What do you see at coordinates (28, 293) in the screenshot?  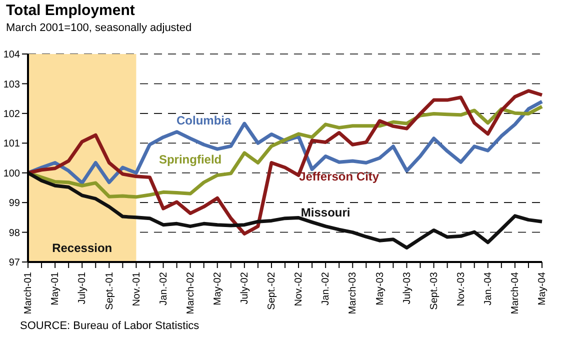 I see `x-tick-label: March-01` at bounding box center [28, 293].